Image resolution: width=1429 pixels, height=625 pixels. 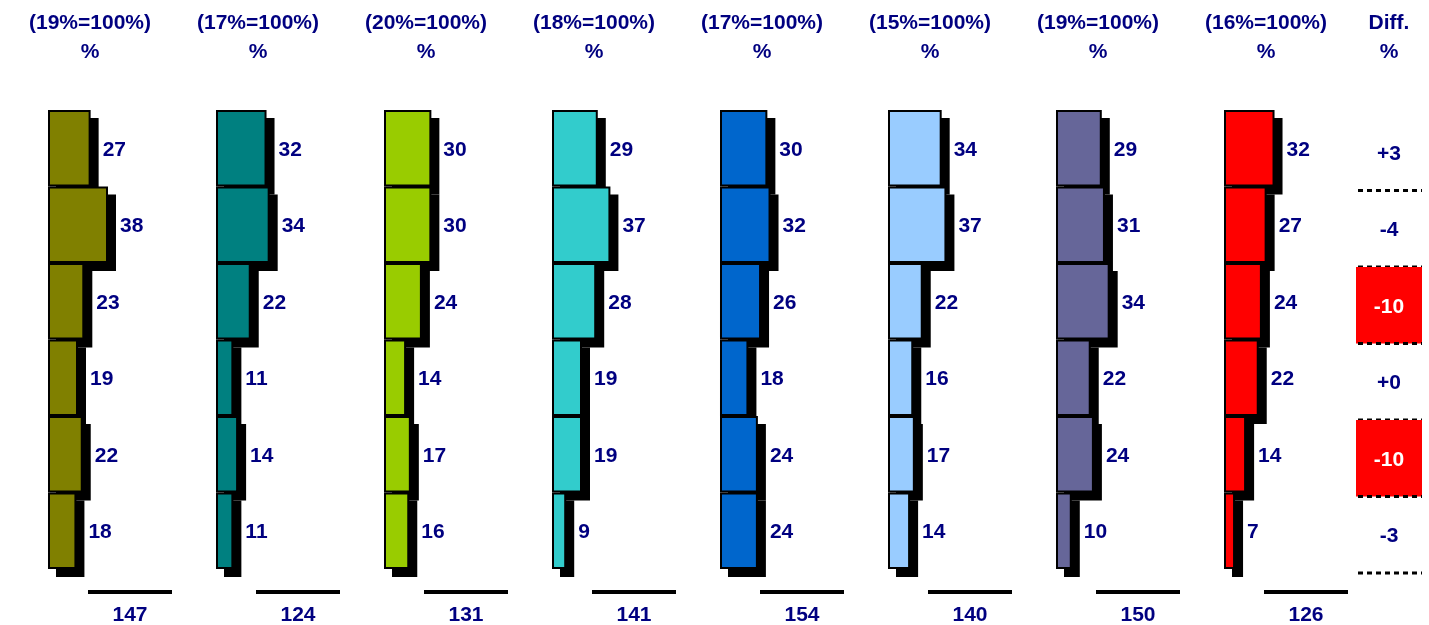 What do you see at coordinates (298, 613) in the screenshot?
I see `text: 124` at bounding box center [298, 613].